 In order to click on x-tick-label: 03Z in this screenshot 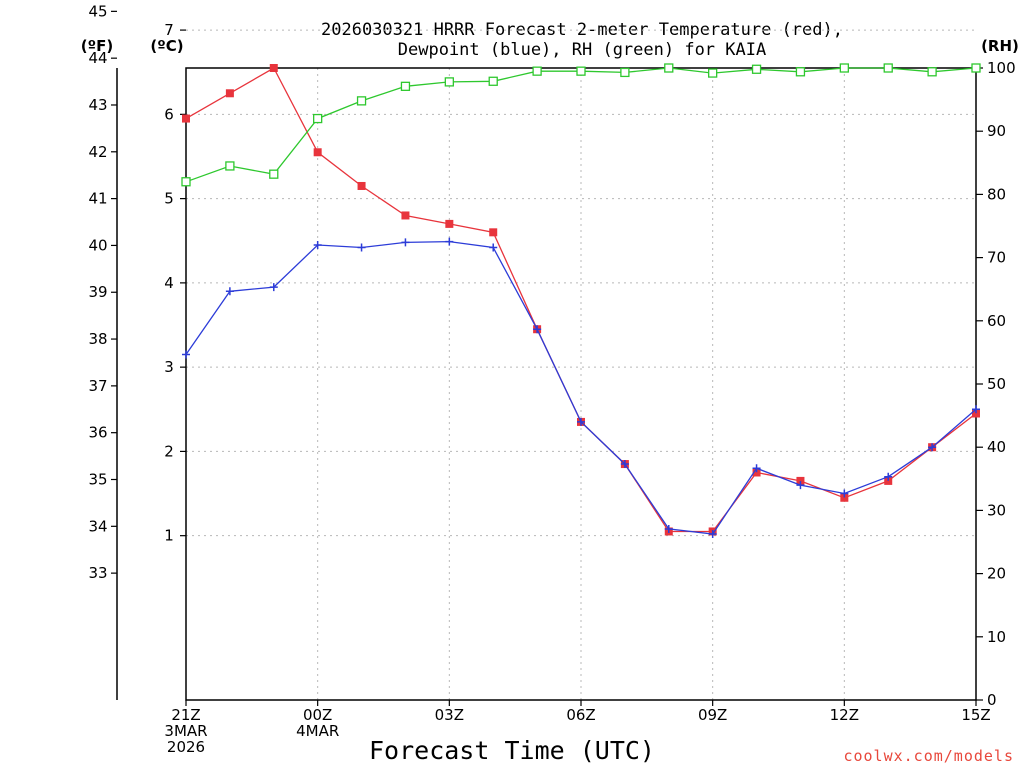, I will do `click(449, 715)`.